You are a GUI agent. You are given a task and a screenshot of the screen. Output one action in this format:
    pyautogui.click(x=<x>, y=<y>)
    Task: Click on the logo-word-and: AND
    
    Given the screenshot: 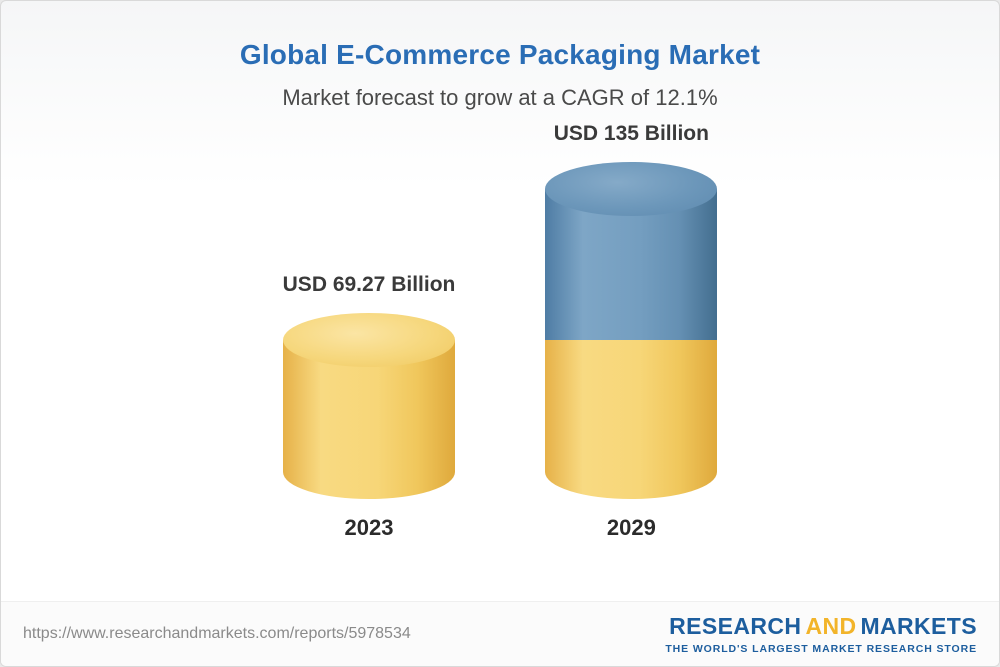 What is the action you would take?
    pyautogui.click(x=831, y=626)
    